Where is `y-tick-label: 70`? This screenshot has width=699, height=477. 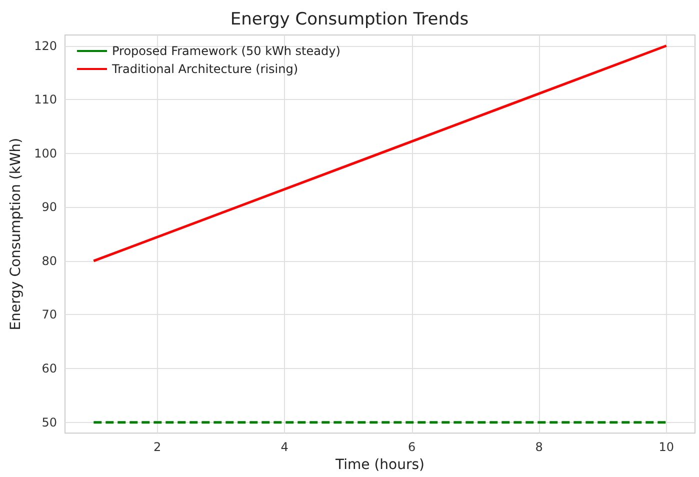 y-tick-label: 70 is located at coordinates (49, 315).